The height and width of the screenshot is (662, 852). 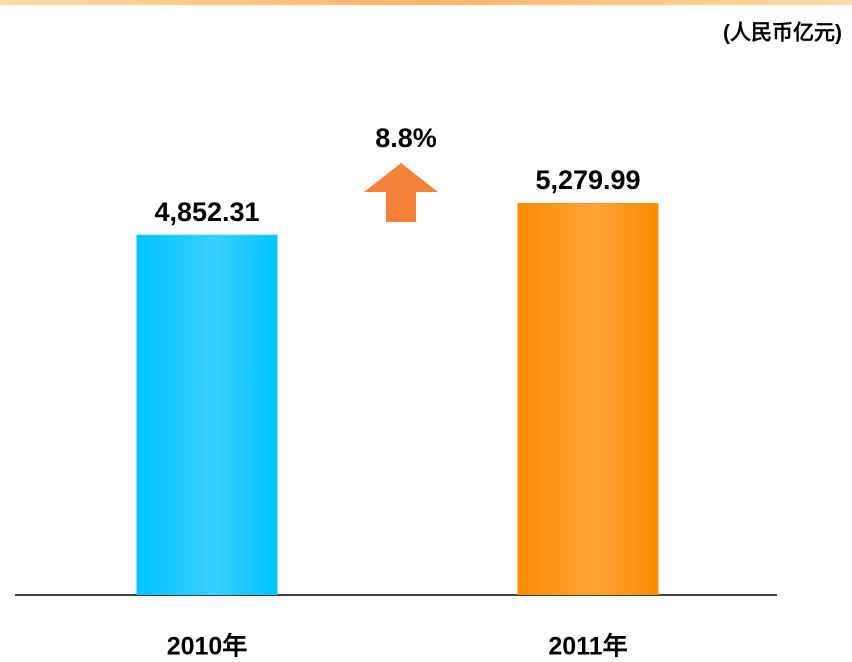 I want to click on x-tick-label: 2010年, so click(x=207, y=646).